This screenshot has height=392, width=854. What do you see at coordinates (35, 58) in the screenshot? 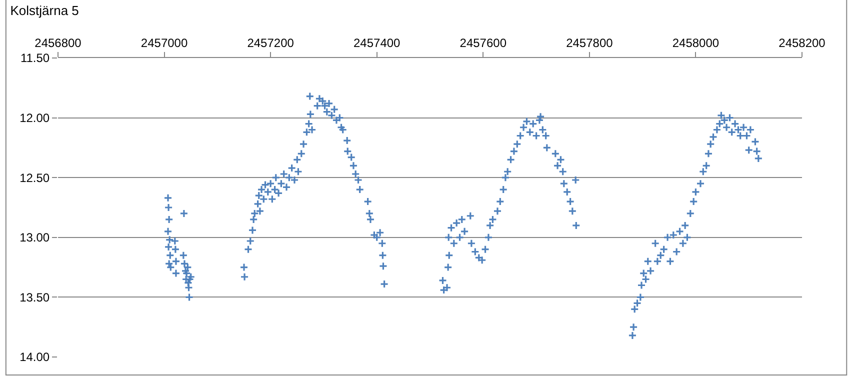
I see `y-tick-label: 11.50` at bounding box center [35, 58].